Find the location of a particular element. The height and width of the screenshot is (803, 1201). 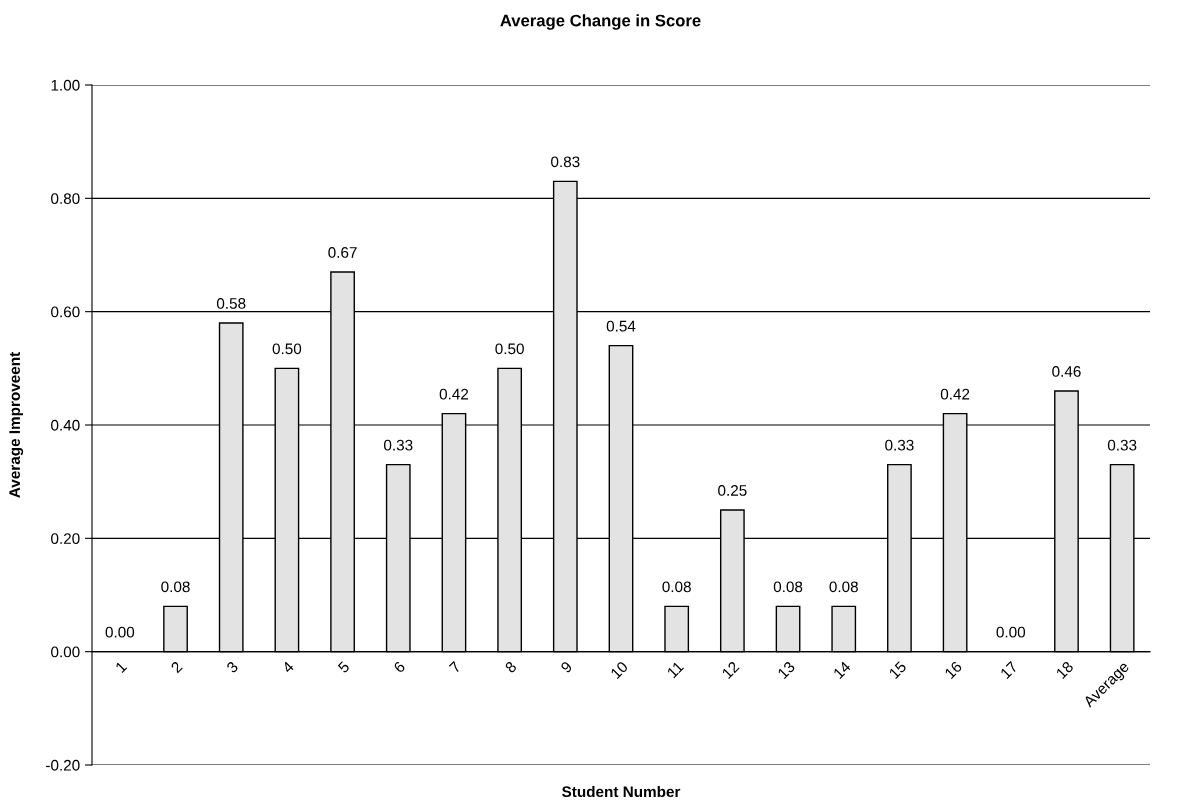

data-label: 0.67 is located at coordinates (342, 252).